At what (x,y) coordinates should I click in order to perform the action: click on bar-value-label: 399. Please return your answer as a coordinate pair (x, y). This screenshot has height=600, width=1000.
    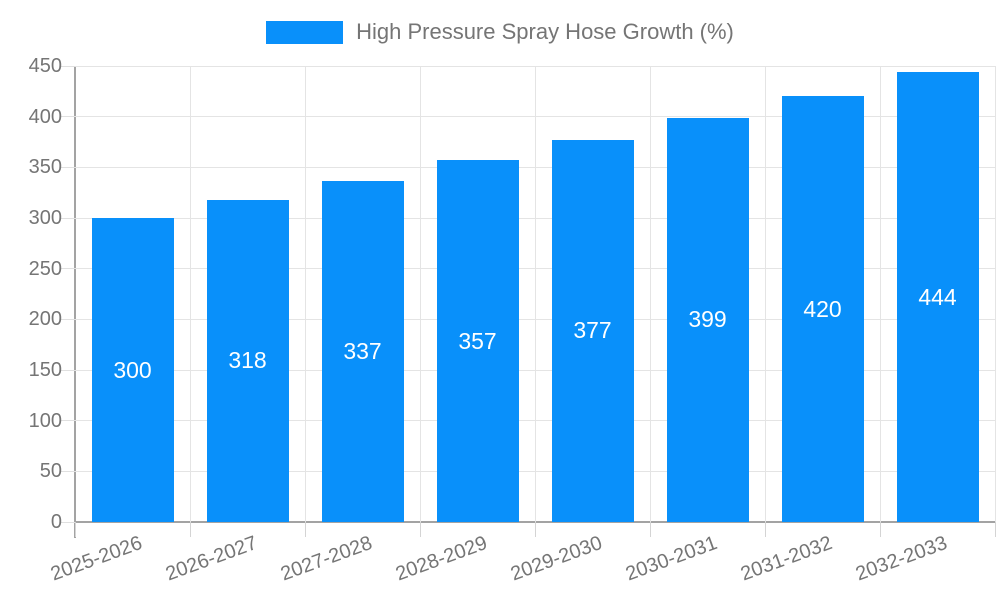
    Looking at the image, I should click on (707, 319).